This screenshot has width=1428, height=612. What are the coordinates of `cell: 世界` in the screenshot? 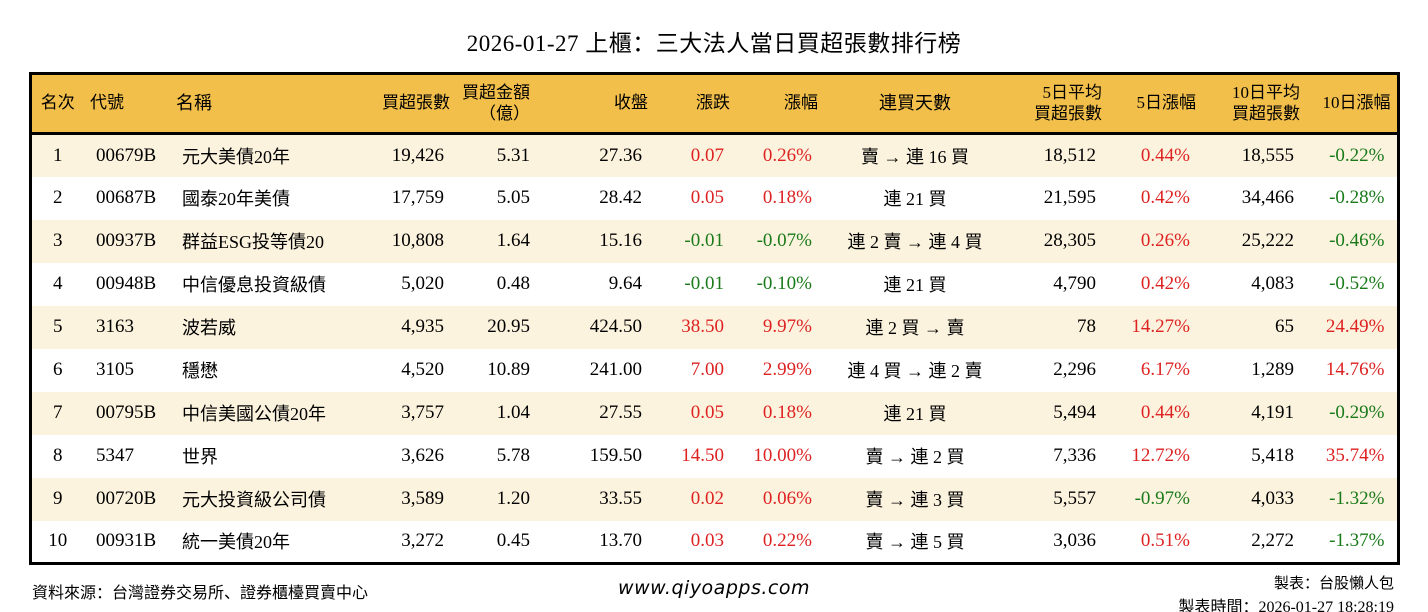 It's located at (200, 457).